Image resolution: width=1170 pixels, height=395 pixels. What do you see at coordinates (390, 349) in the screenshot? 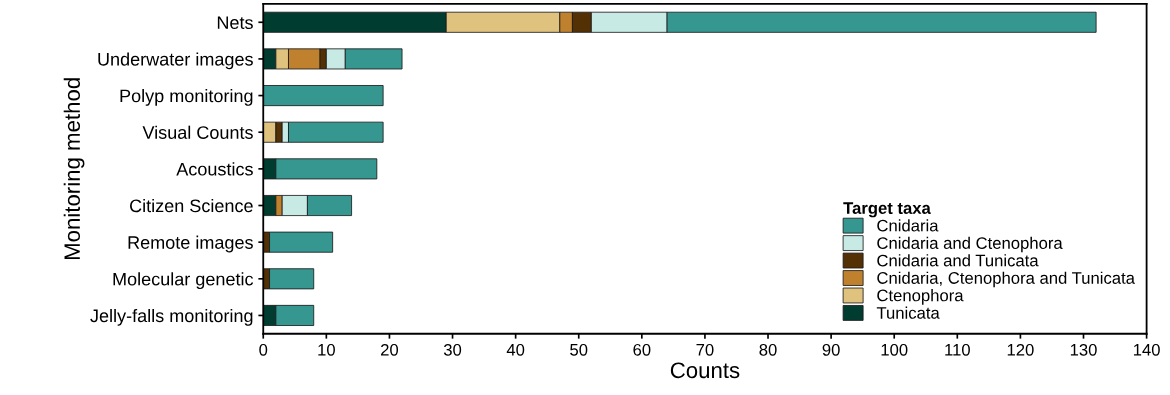
I see `x-tick-label: 20` at bounding box center [390, 349].